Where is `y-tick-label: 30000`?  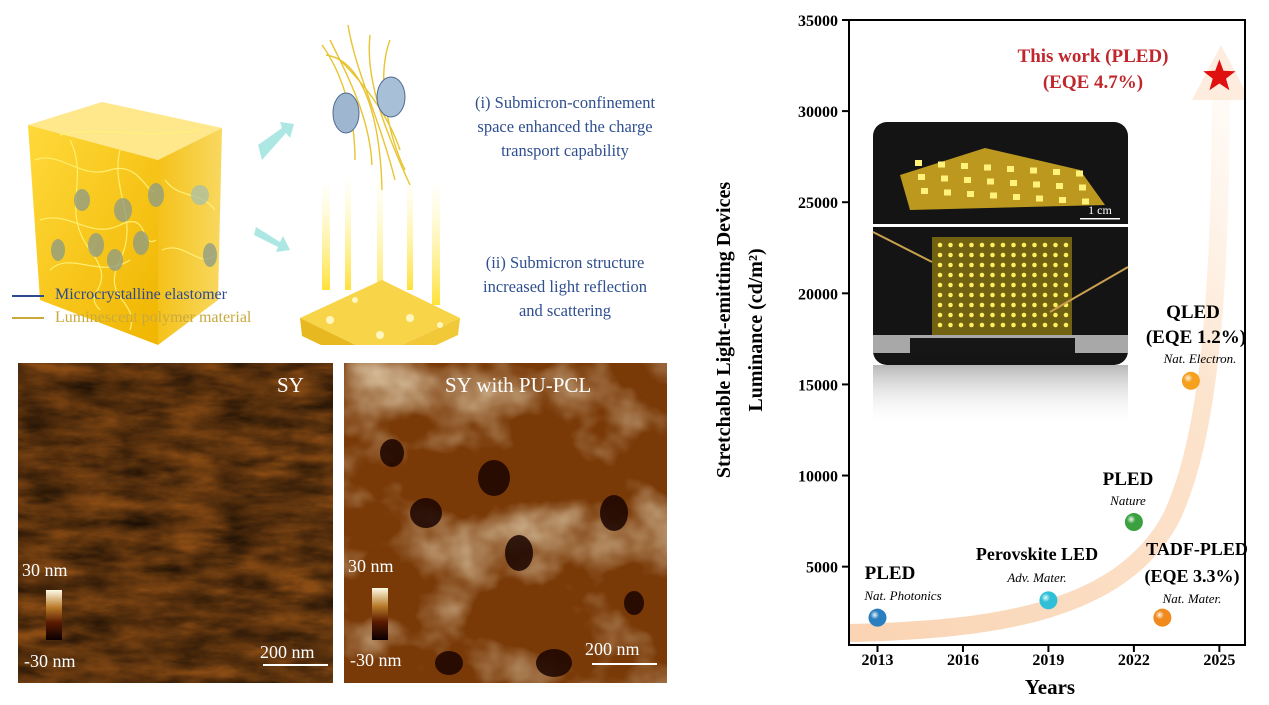
y-tick-label: 30000 is located at coordinates (818, 112).